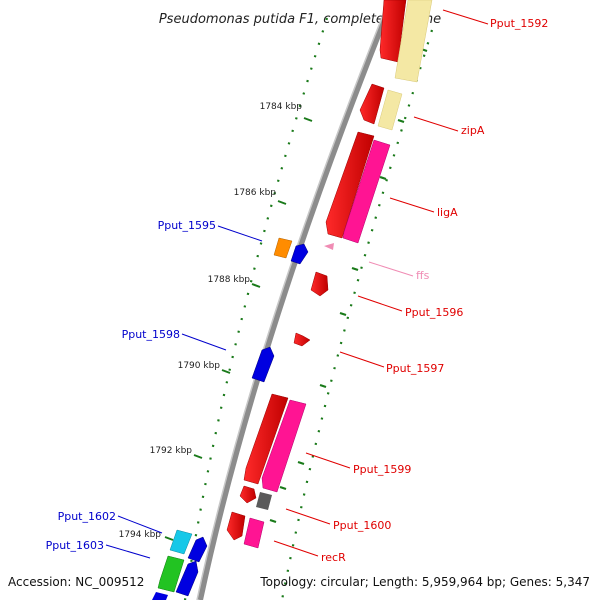  Describe the element at coordinates (75, 545) in the screenshot. I see `label-pput-1603: Pput_1603` at that location.